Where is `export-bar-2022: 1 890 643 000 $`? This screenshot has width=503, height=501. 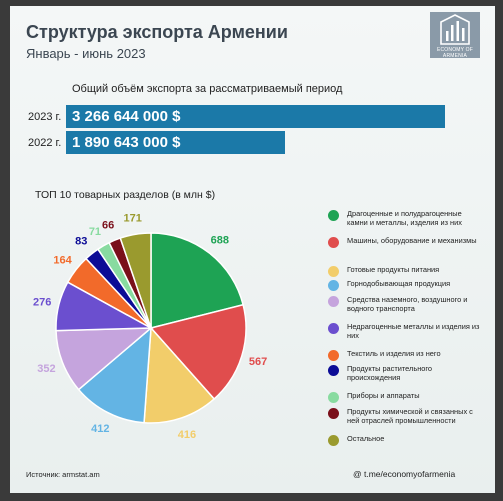
export-bar-2022: 1 890 643 000 $ is located at coordinates (176, 142).